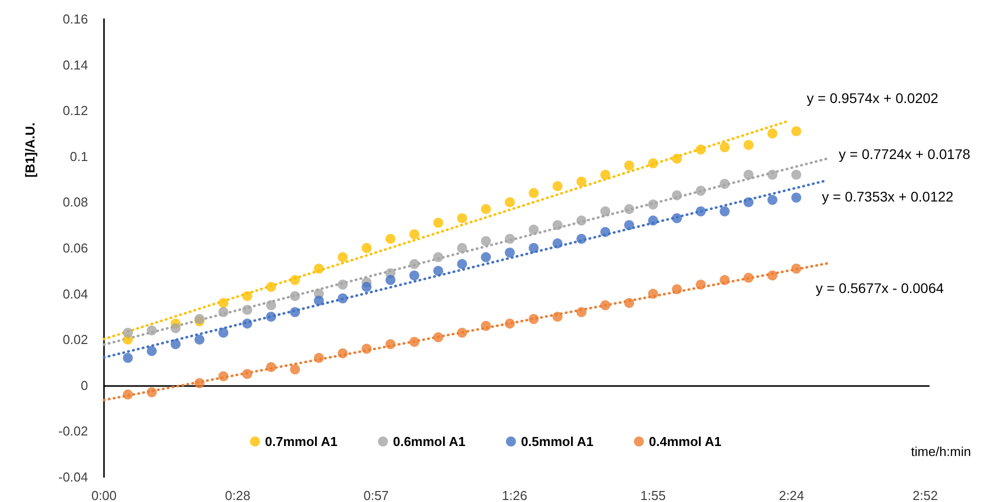 The height and width of the screenshot is (502, 981). What do you see at coordinates (880, 288) in the screenshot?
I see `series-label: y = 0.5677x - 0.0064` at bounding box center [880, 288].